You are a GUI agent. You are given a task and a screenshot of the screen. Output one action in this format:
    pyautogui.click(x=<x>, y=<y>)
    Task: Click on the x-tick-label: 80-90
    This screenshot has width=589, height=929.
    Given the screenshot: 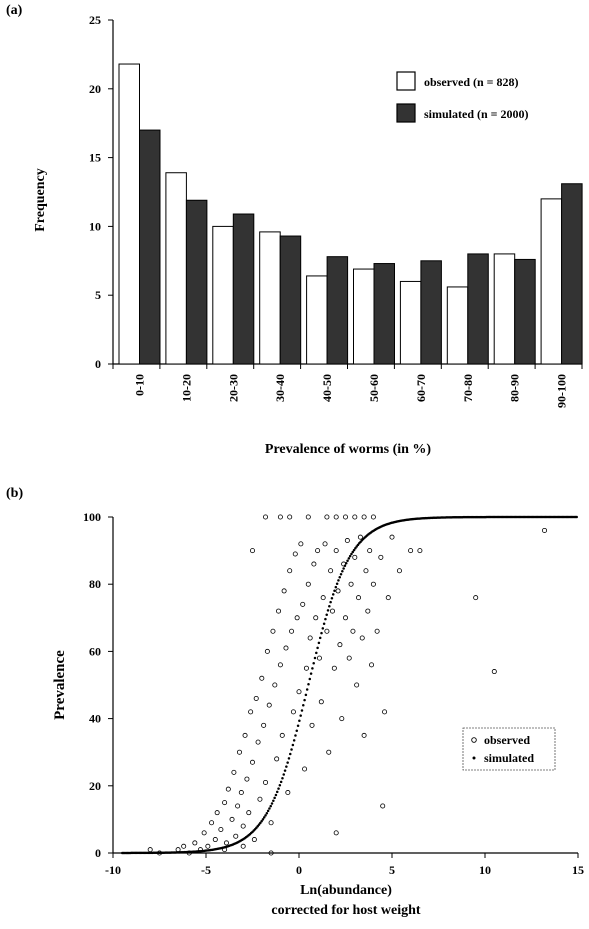 What is the action you would take?
    pyautogui.click(x=515, y=388)
    